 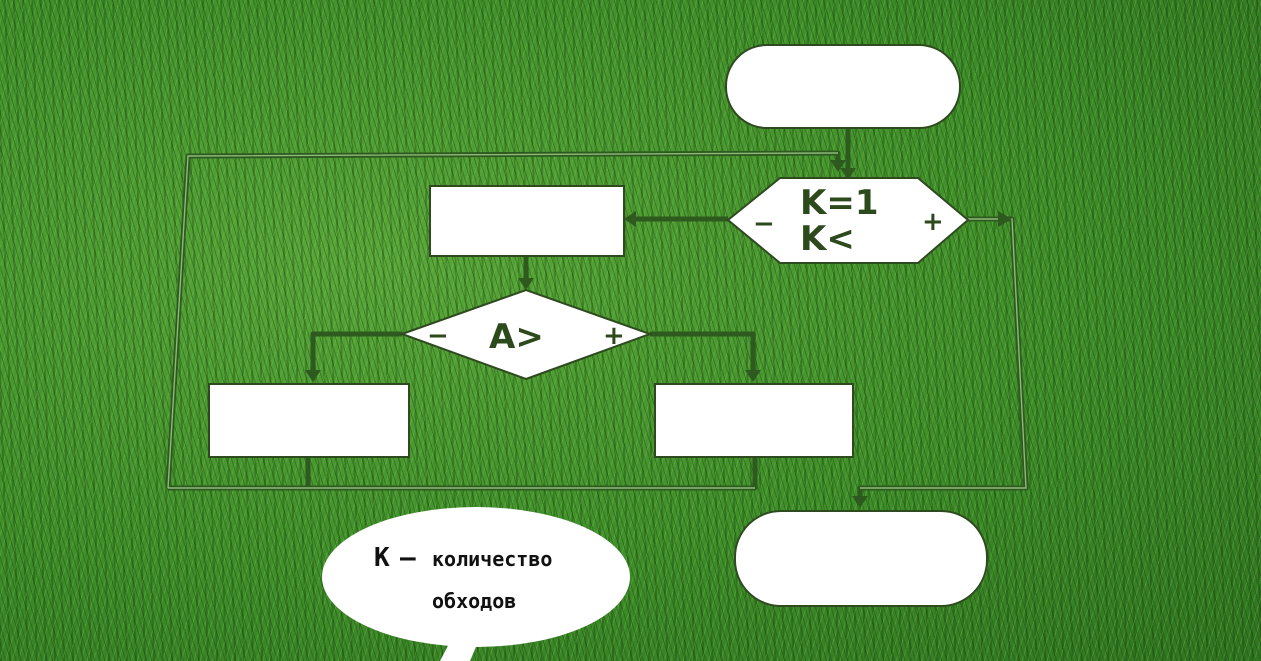 I want to click on connector-inner-plus, so click(x=703, y=353).